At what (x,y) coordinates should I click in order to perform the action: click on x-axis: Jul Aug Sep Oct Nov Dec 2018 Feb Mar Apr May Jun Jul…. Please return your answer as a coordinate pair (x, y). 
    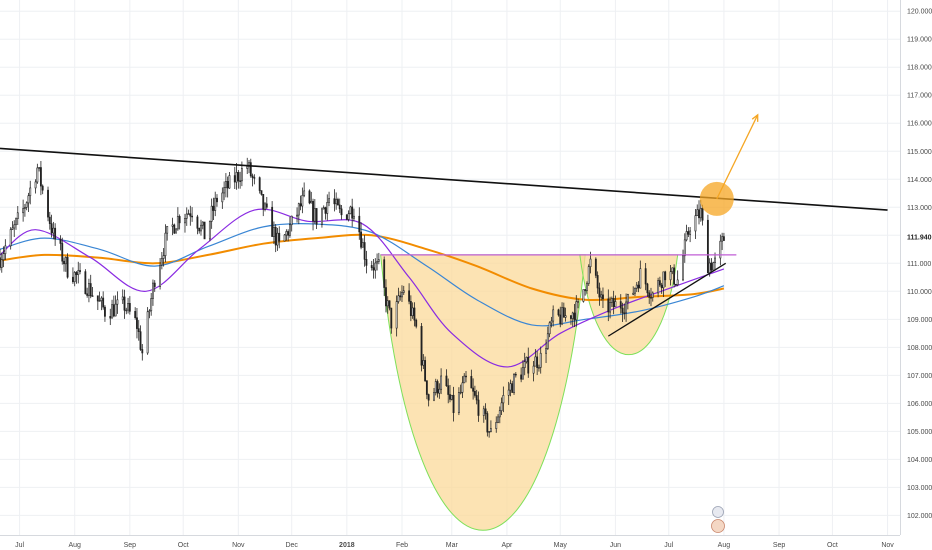
    Looking at the image, I should click on (454, 545).